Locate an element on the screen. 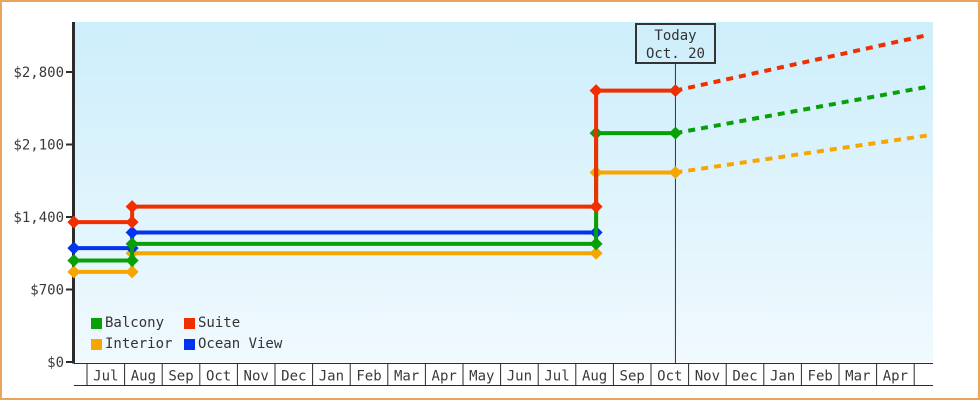 The width and height of the screenshot is (980, 400). legend-item-suite: Suite is located at coordinates (233, 323).